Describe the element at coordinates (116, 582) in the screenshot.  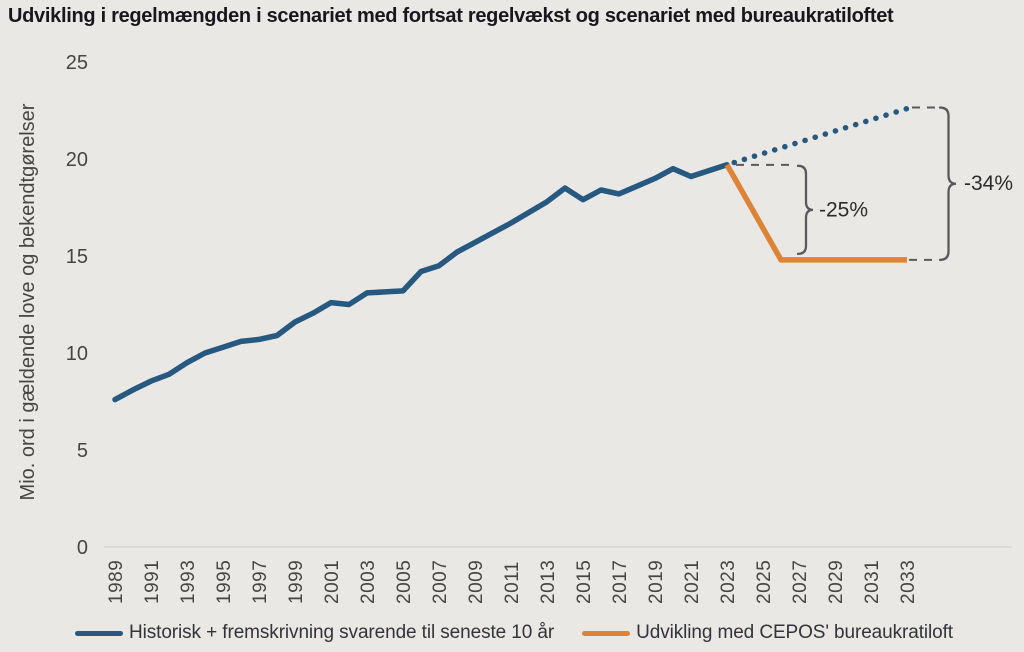
I see `x-tick-label: 1989` at that location.